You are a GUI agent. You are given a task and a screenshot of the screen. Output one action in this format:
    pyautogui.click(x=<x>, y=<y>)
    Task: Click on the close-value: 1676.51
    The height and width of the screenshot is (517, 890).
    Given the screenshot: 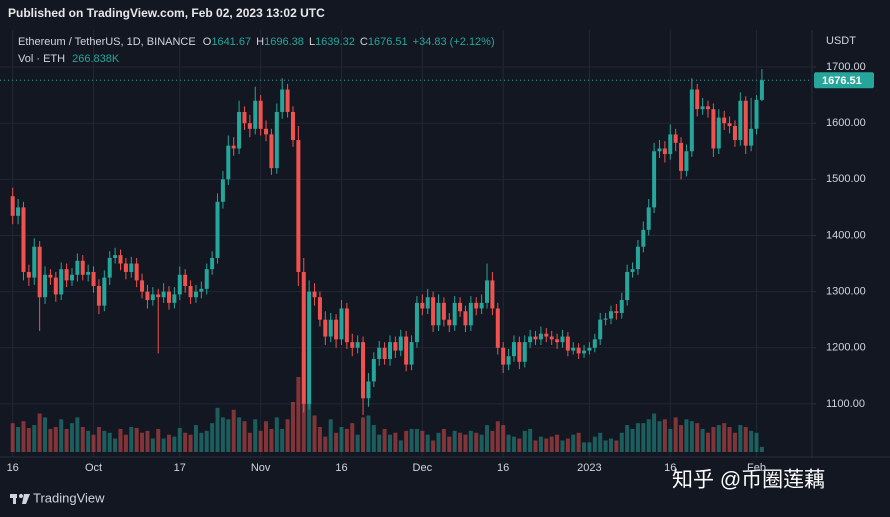 What is the action you would take?
    pyautogui.click(x=388, y=42)
    